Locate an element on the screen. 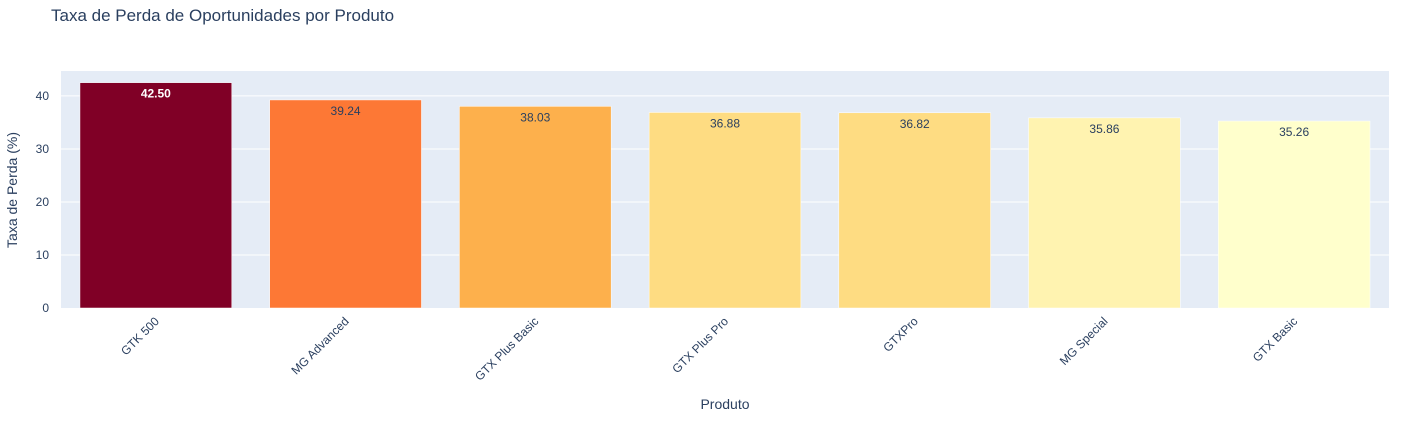  data-label: 35.26 is located at coordinates (1294, 132).